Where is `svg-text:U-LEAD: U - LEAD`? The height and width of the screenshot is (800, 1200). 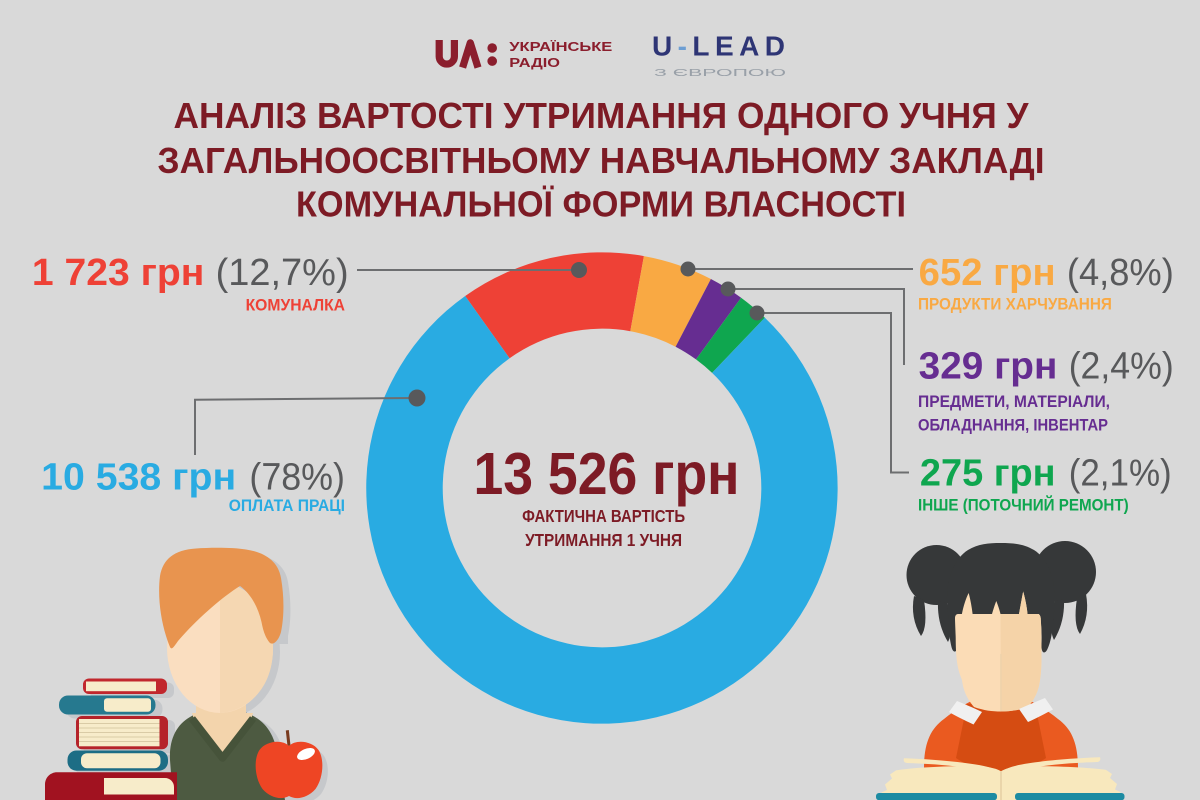 svg-text:U-LEAD: U - LEAD is located at coordinates (718, 45).